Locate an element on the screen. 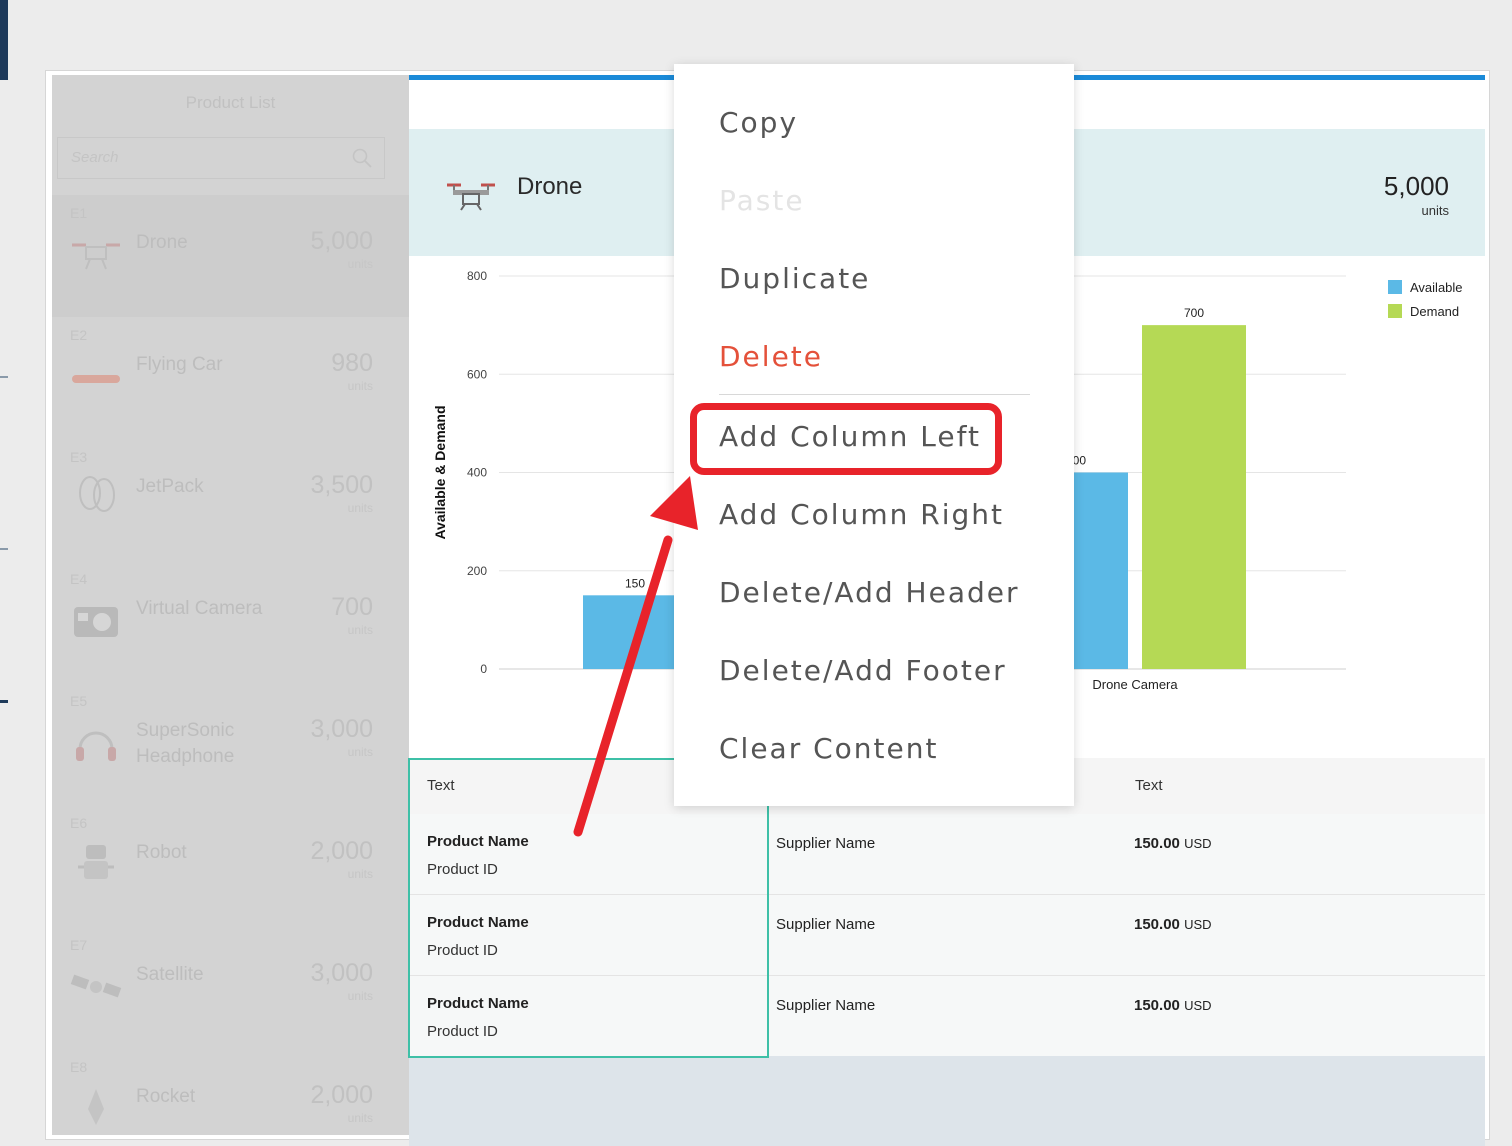  item-name: Virtual Camera is located at coordinates (199, 608).